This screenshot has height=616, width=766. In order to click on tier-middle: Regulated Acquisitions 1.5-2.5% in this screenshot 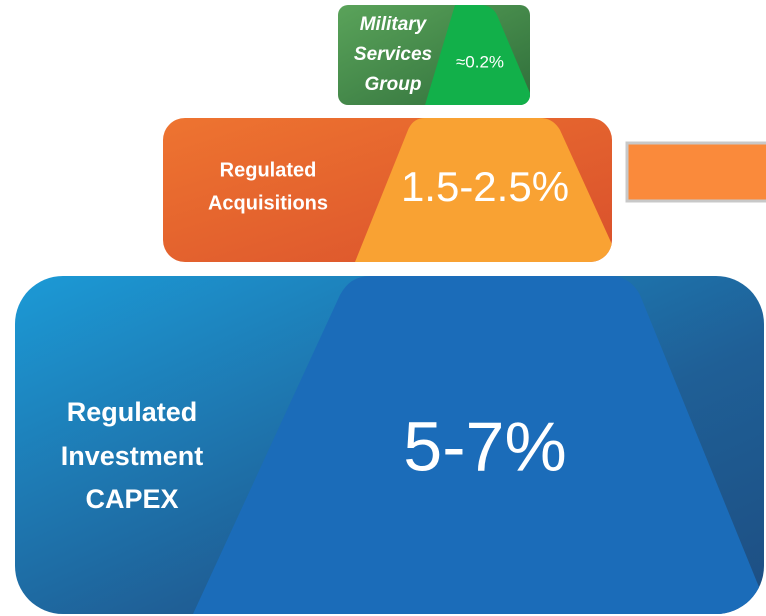, I will do `click(387, 190)`.